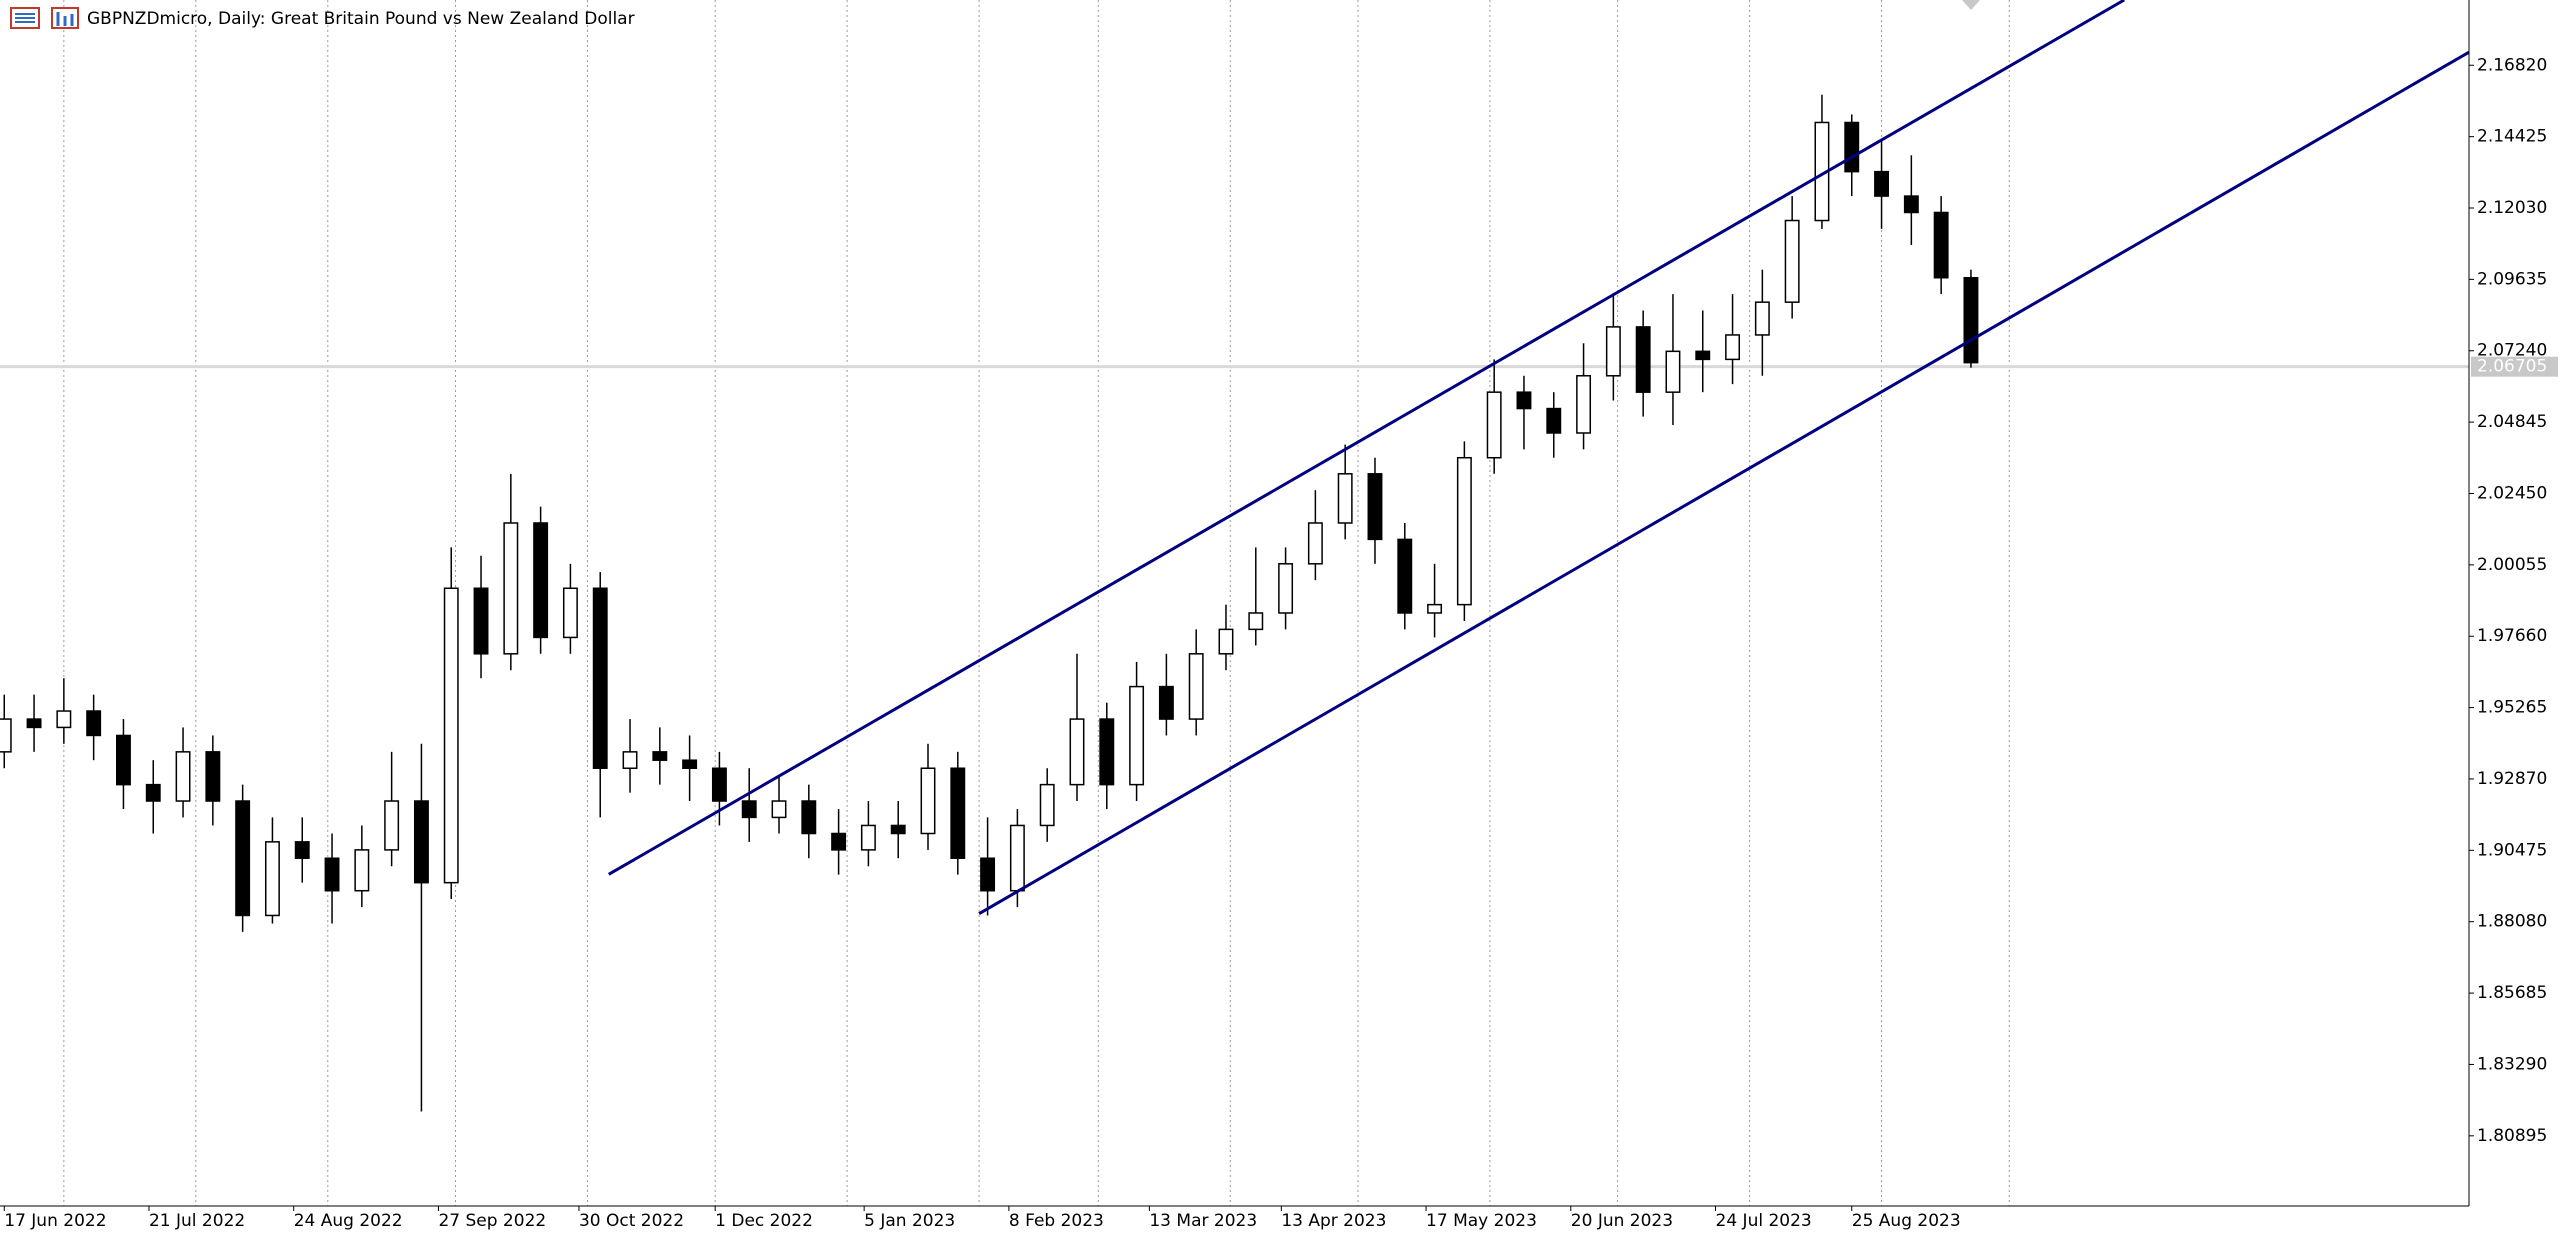 The height and width of the screenshot is (1233, 2560). Describe the element at coordinates (492, 1221) in the screenshot. I see `x-tick-label: 27 Sep 2022` at that location.